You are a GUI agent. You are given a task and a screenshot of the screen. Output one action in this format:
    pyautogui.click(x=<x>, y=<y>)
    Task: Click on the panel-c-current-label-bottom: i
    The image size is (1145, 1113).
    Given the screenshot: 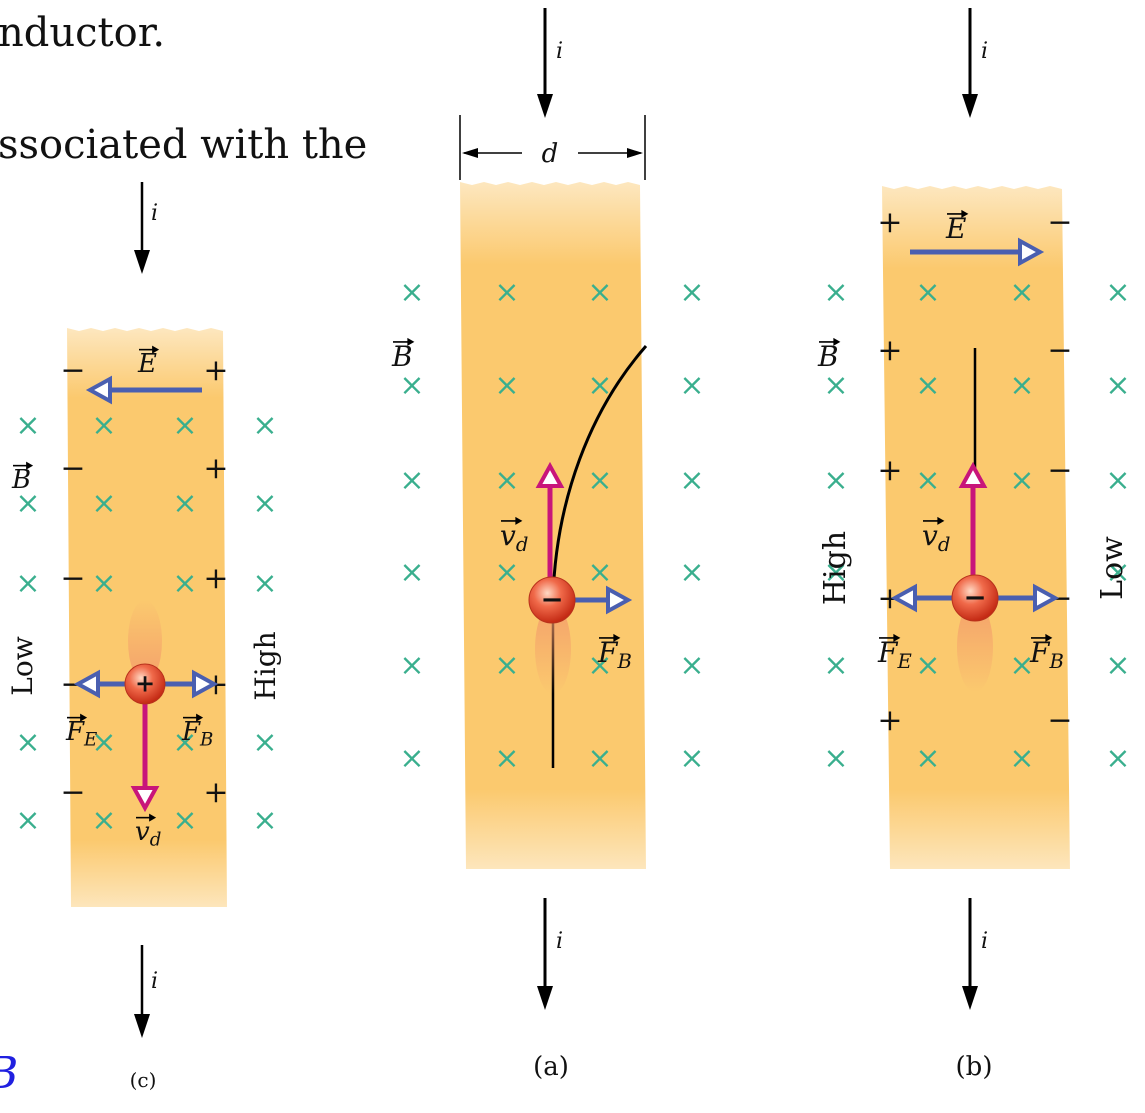 What is the action you would take?
    pyautogui.click(x=154, y=981)
    